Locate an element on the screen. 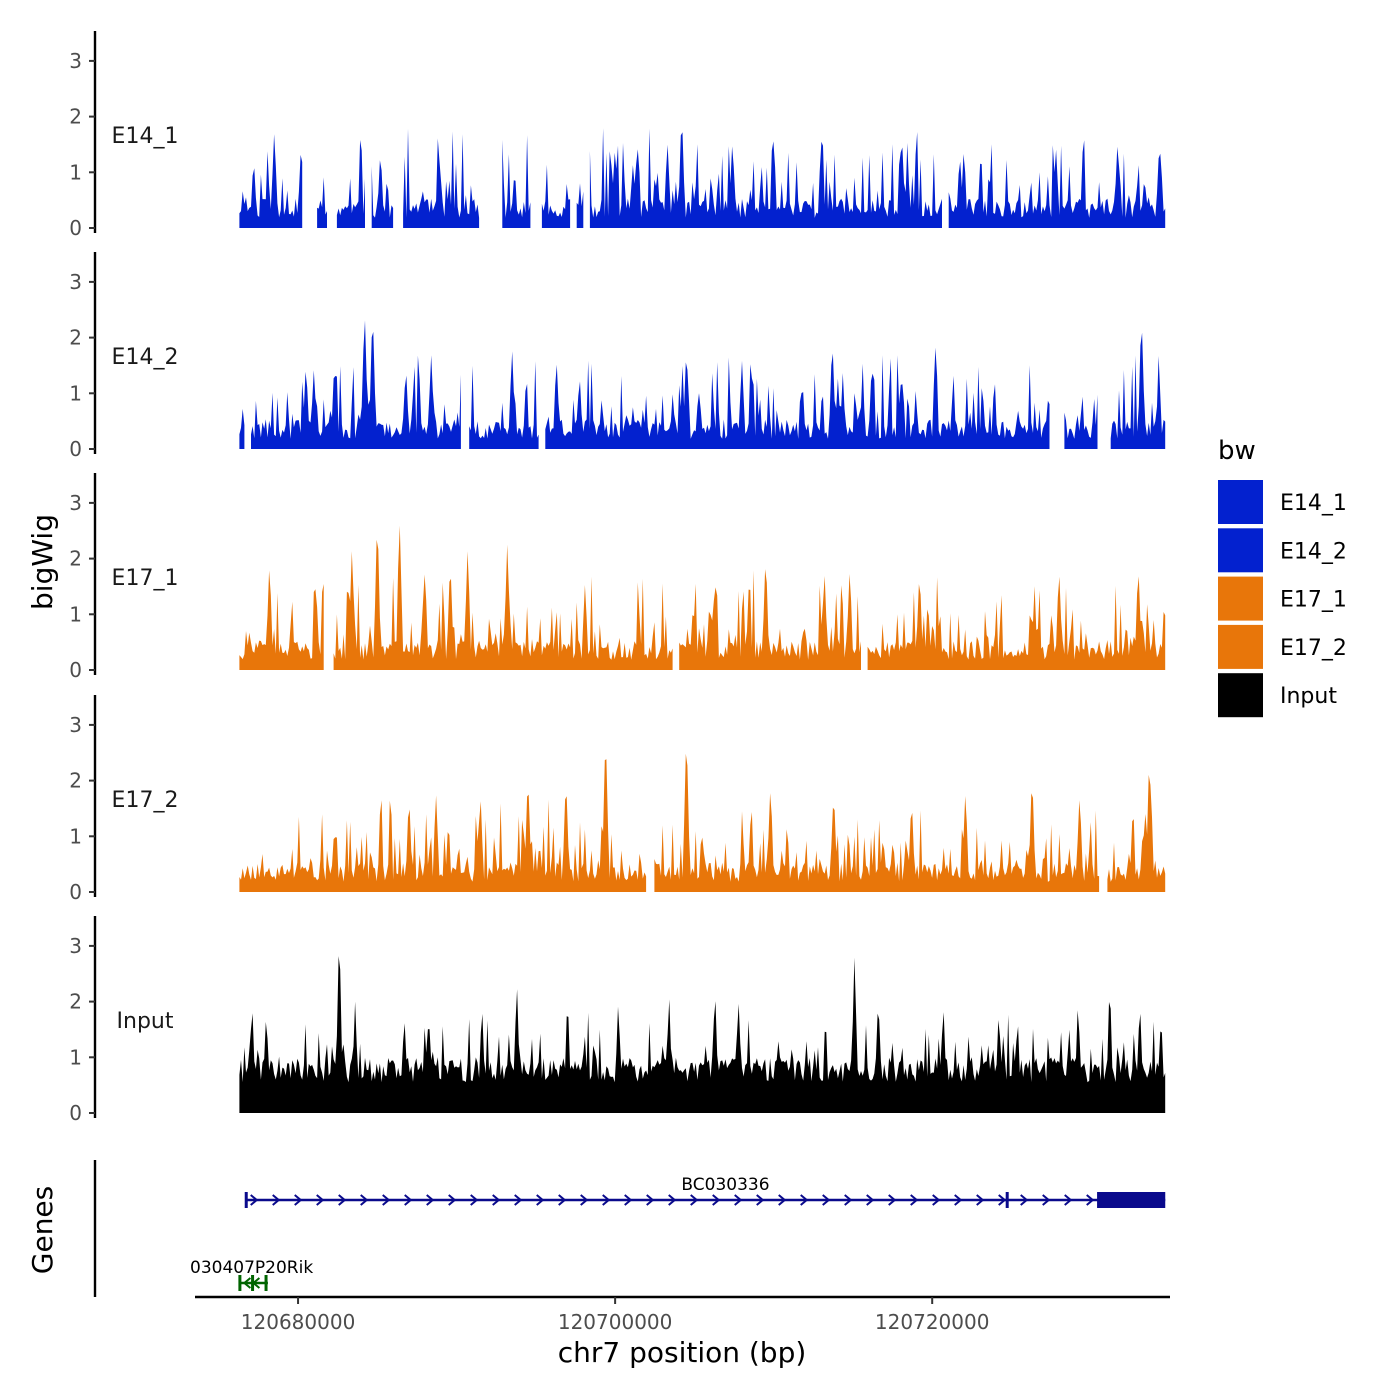  legend-label: E17_1 is located at coordinates (1313, 600).